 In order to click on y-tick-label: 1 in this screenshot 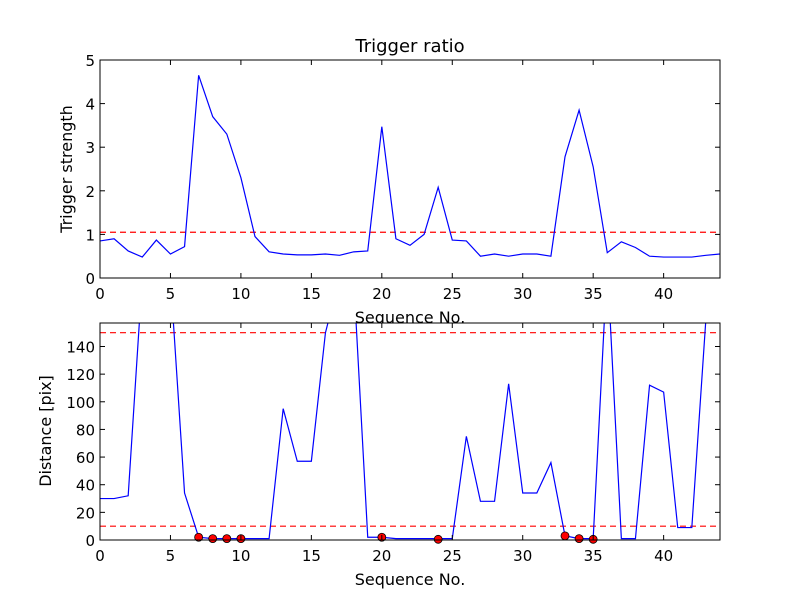, I will do `click(90, 235)`.